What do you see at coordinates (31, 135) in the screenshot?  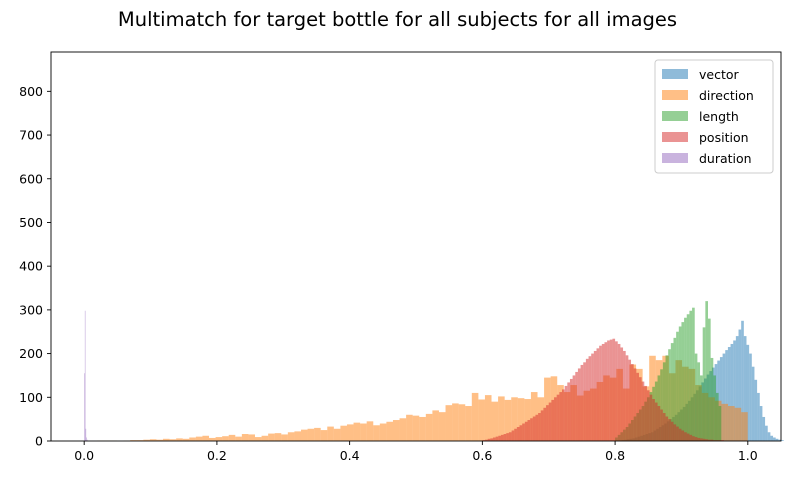 I see `y-tick-label: 700` at bounding box center [31, 135].